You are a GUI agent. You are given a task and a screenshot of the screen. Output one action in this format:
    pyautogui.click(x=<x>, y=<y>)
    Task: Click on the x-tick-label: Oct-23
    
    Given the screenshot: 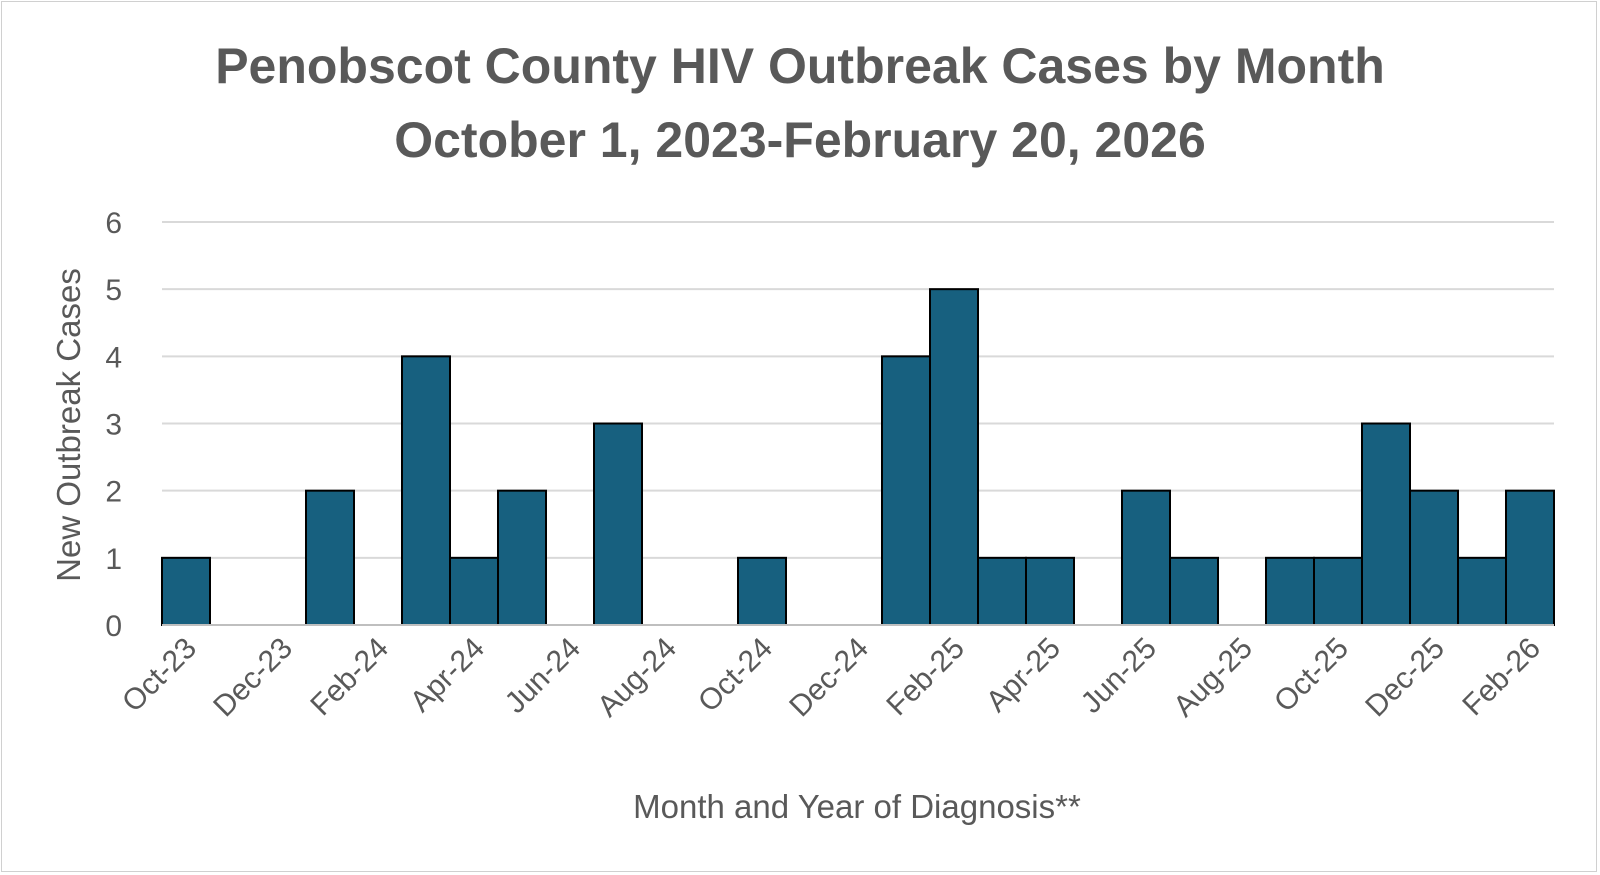 What is the action you would take?
    pyautogui.click(x=159, y=675)
    